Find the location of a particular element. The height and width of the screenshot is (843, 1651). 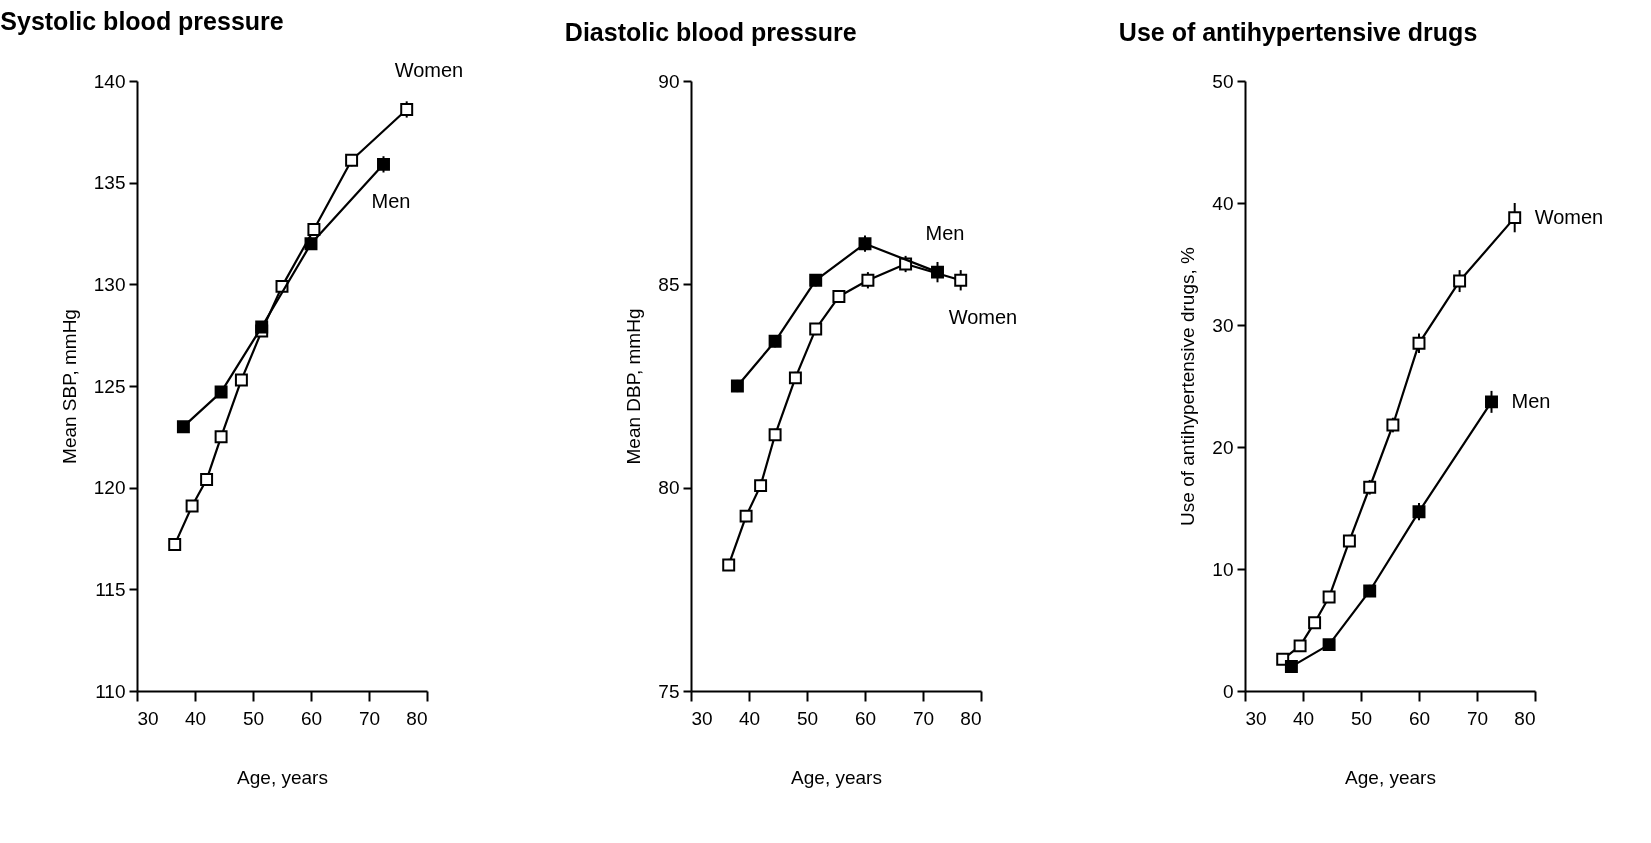

y-tick-label: 10 is located at coordinates (1223, 569).